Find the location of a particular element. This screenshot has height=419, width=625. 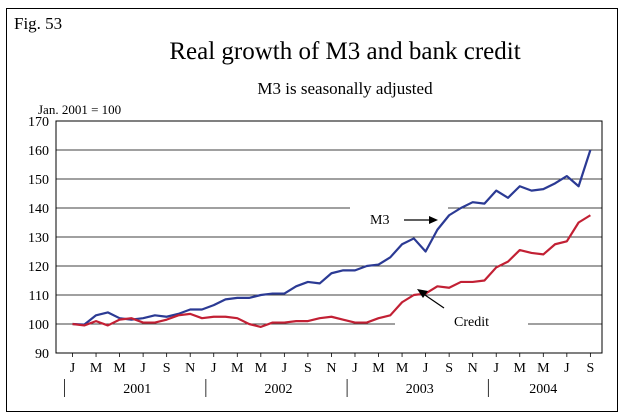

index-note: Jan. 2001 = 100 is located at coordinates (79, 109).